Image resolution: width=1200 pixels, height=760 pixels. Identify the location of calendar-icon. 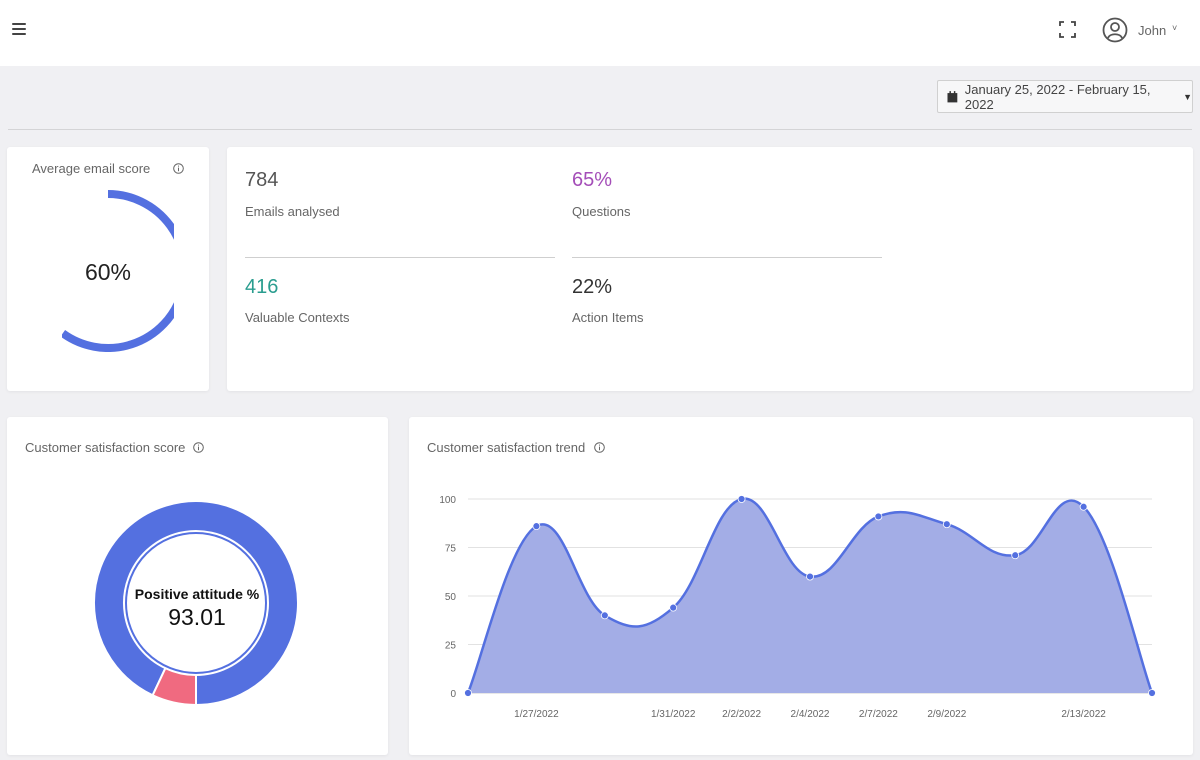
(952, 96).